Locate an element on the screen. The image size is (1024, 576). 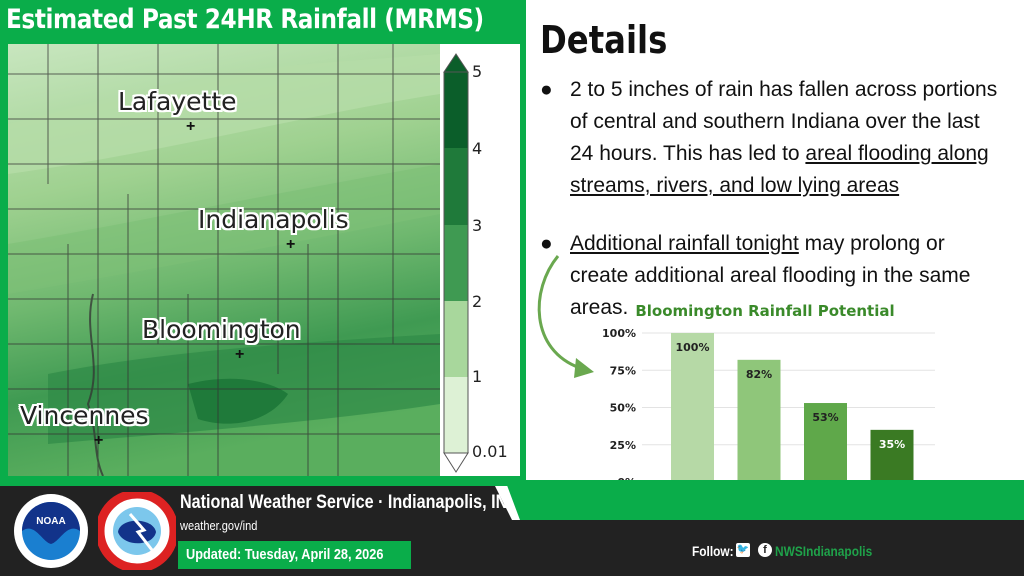
follow-label: Follow: is located at coordinates (713, 551).